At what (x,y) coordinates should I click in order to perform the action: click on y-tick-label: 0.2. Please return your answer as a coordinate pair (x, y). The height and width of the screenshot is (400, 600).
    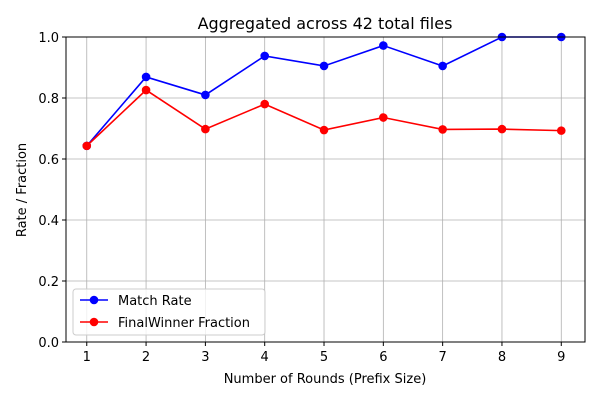
    Looking at the image, I should click on (48, 282).